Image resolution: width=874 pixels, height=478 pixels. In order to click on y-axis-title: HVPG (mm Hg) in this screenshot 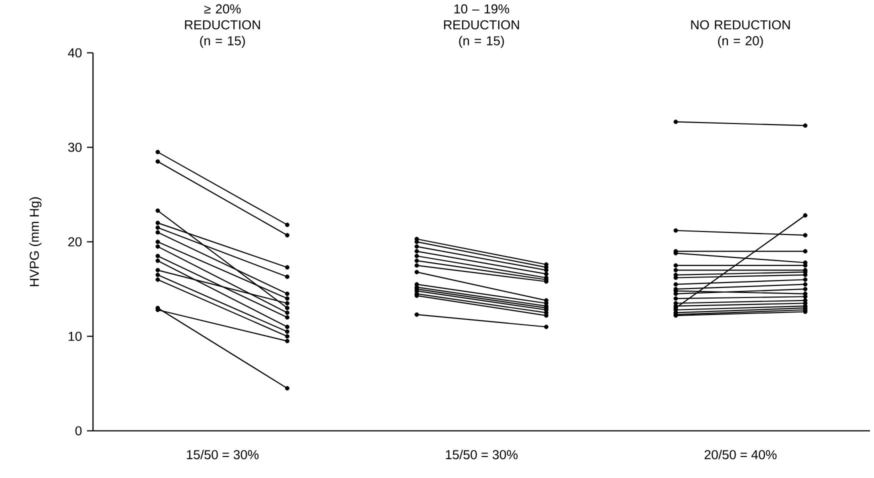, I will do `click(35, 241)`.